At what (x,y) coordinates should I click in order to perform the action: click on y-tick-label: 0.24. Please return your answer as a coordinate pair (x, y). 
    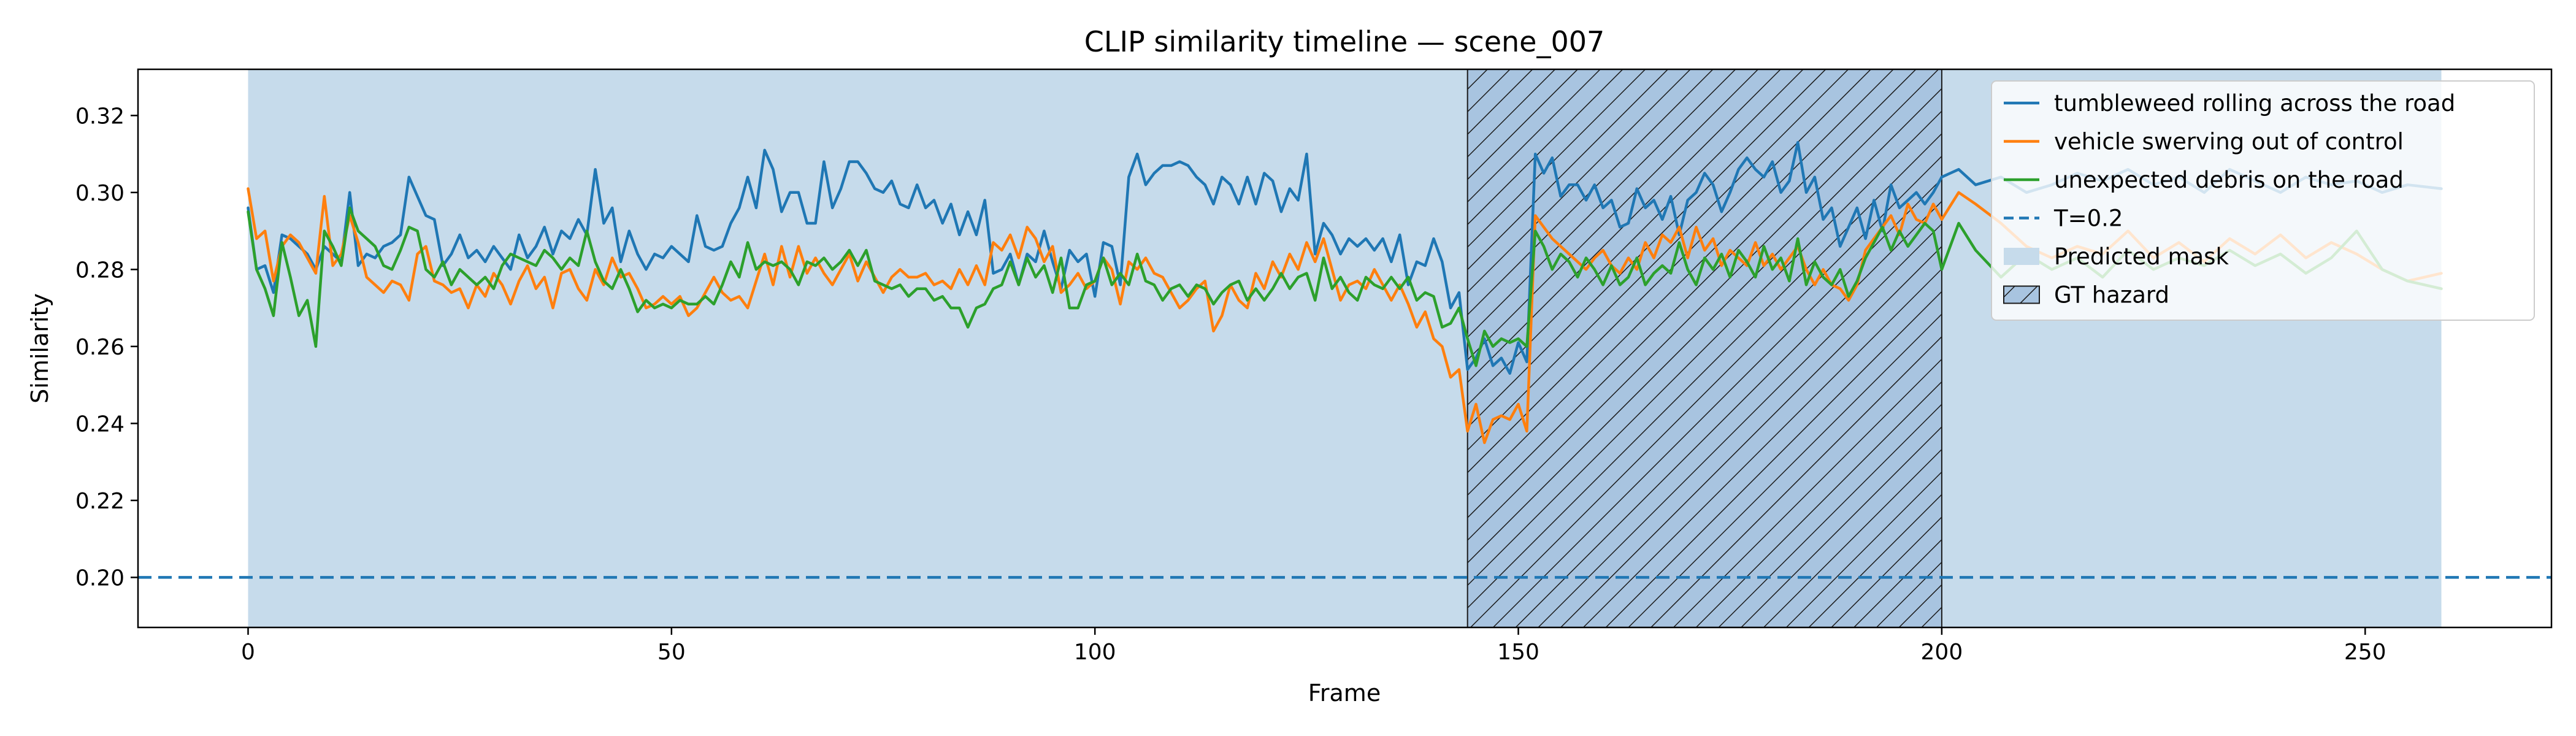
    Looking at the image, I should click on (100, 424).